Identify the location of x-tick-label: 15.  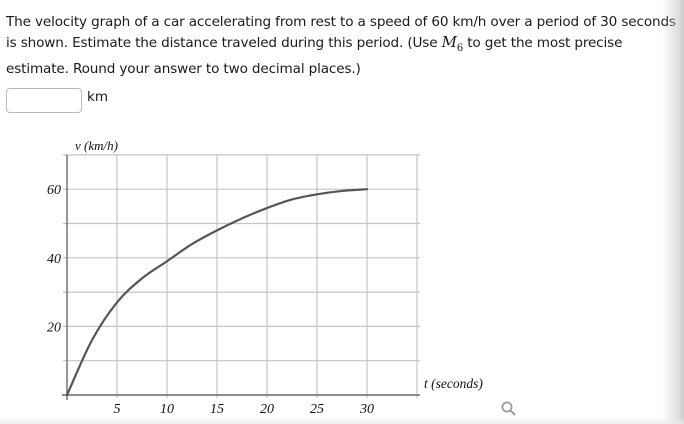
(217, 409).